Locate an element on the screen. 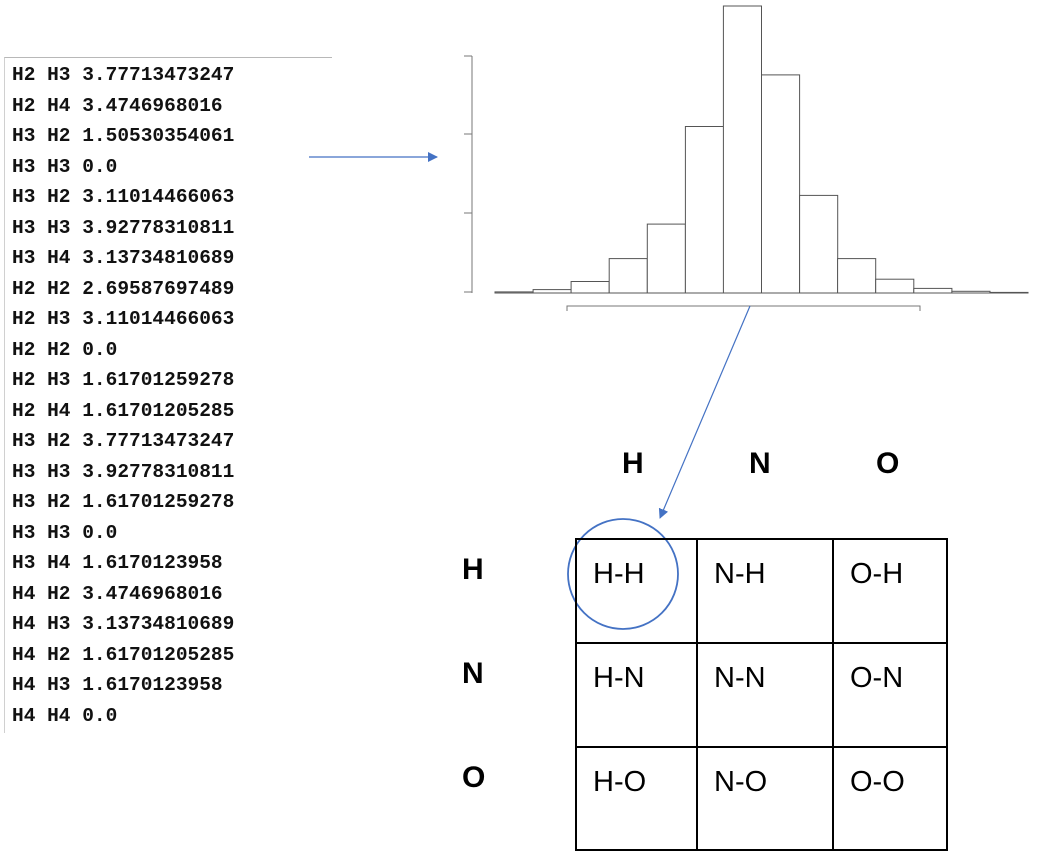 The height and width of the screenshot is (854, 1037). listing-row: H2 H2 2.69587697489 is located at coordinates (123, 288).